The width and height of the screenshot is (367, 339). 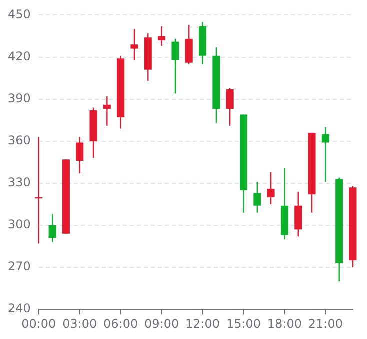 I want to click on x-tick-label: 06:00, so click(x=121, y=323).